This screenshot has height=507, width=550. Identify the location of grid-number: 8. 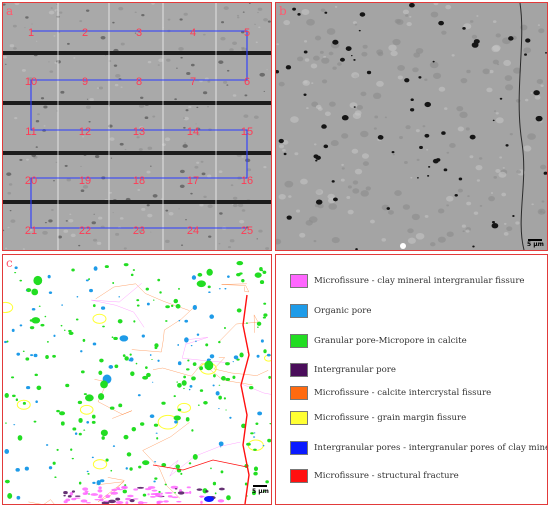
(139, 82).